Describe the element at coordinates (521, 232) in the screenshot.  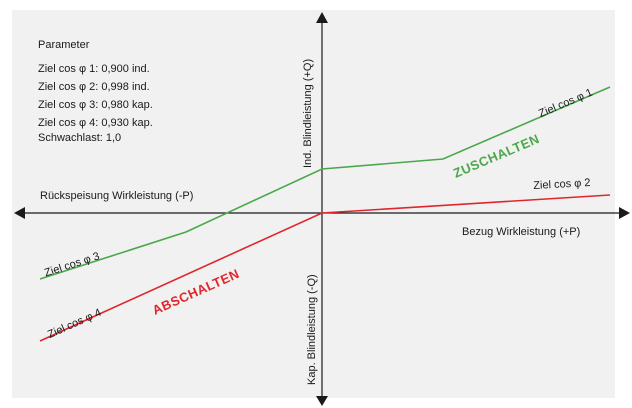
I see `axis-label-pos-p: Bezug Wirkleistung (+P)` at that location.